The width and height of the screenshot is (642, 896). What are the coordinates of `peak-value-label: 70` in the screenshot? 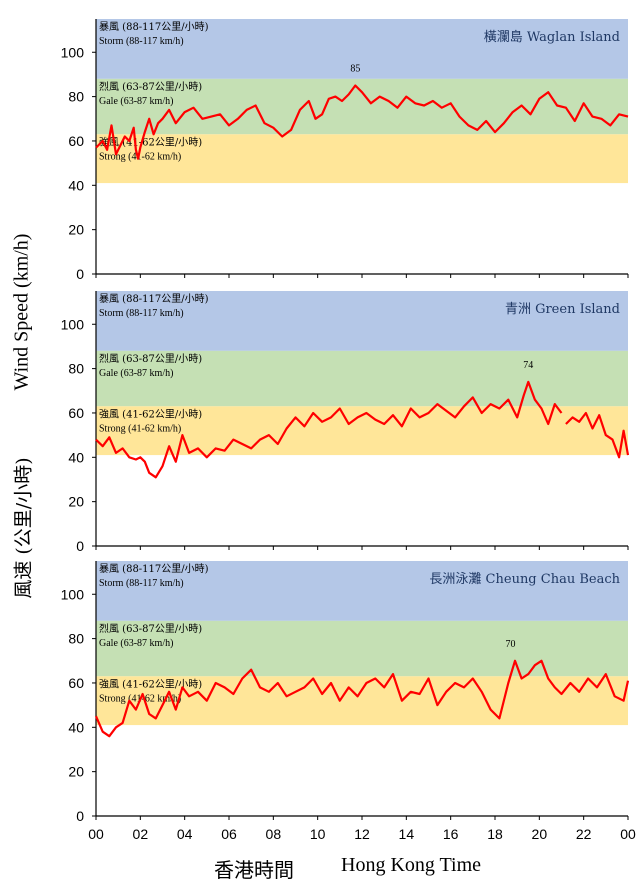 It's located at (511, 644).